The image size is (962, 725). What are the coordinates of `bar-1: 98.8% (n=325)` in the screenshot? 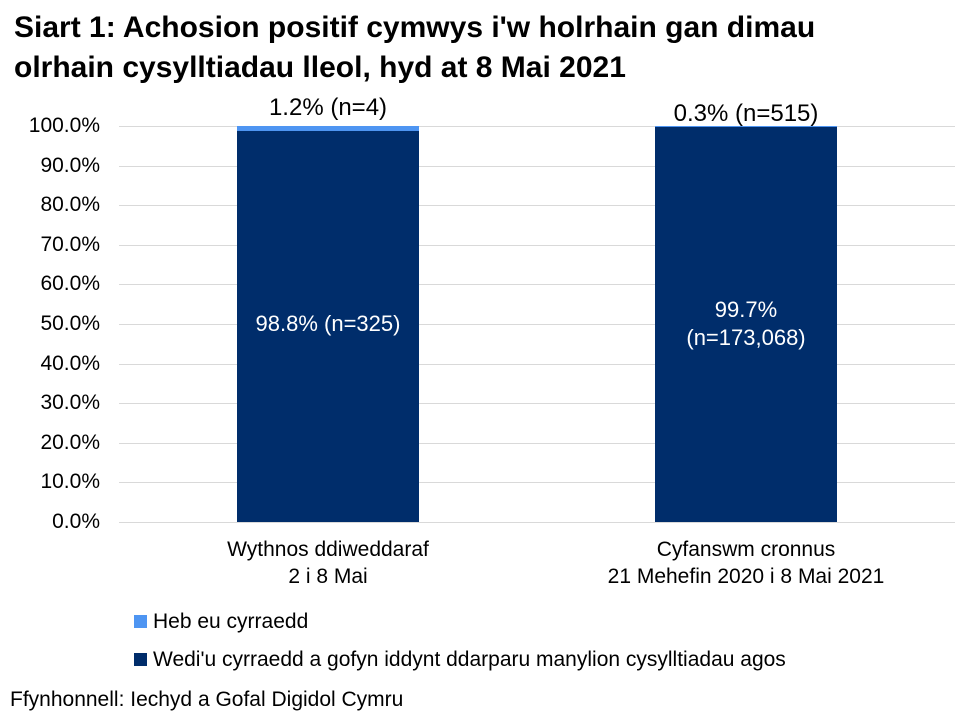 It's located at (328, 324).